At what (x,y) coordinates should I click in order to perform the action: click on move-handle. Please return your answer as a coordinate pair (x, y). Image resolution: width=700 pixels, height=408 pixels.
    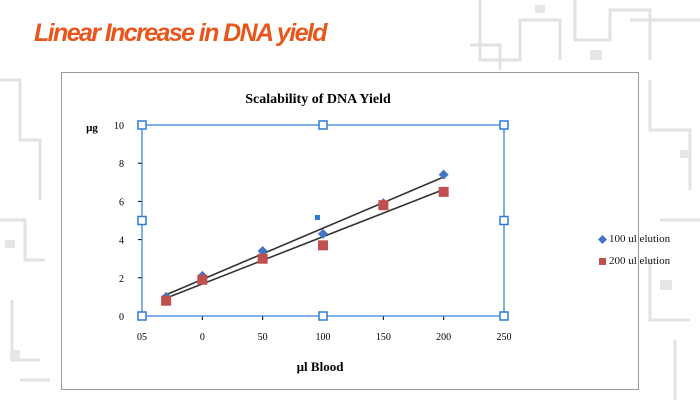
    Looking at the image, I should click on (317, 217).